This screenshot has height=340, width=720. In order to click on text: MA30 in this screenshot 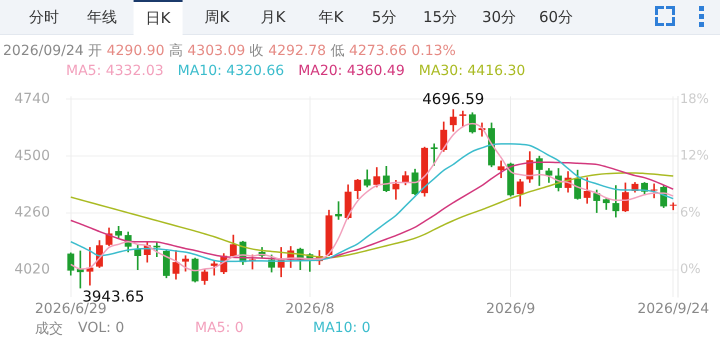, I will do `click(438, 71)`.